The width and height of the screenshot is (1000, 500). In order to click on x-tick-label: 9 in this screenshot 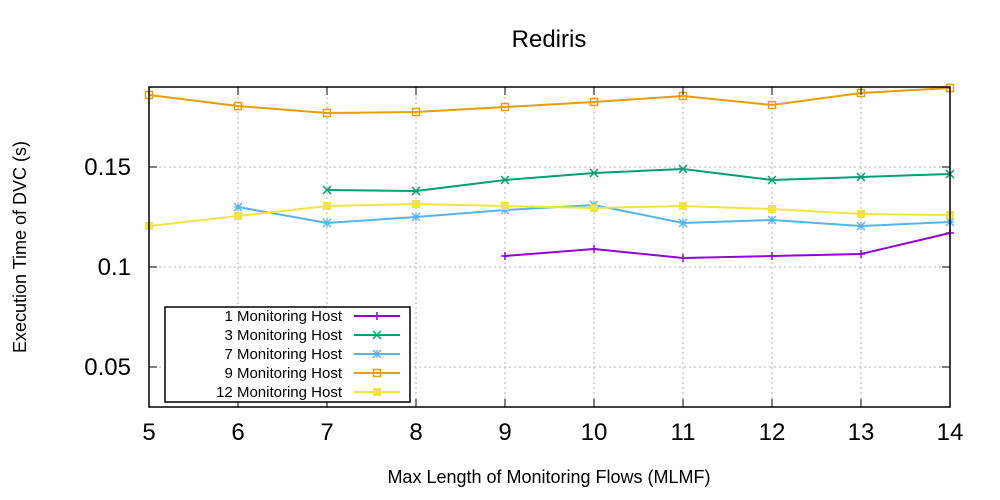, I will do `click(504, 432)`.